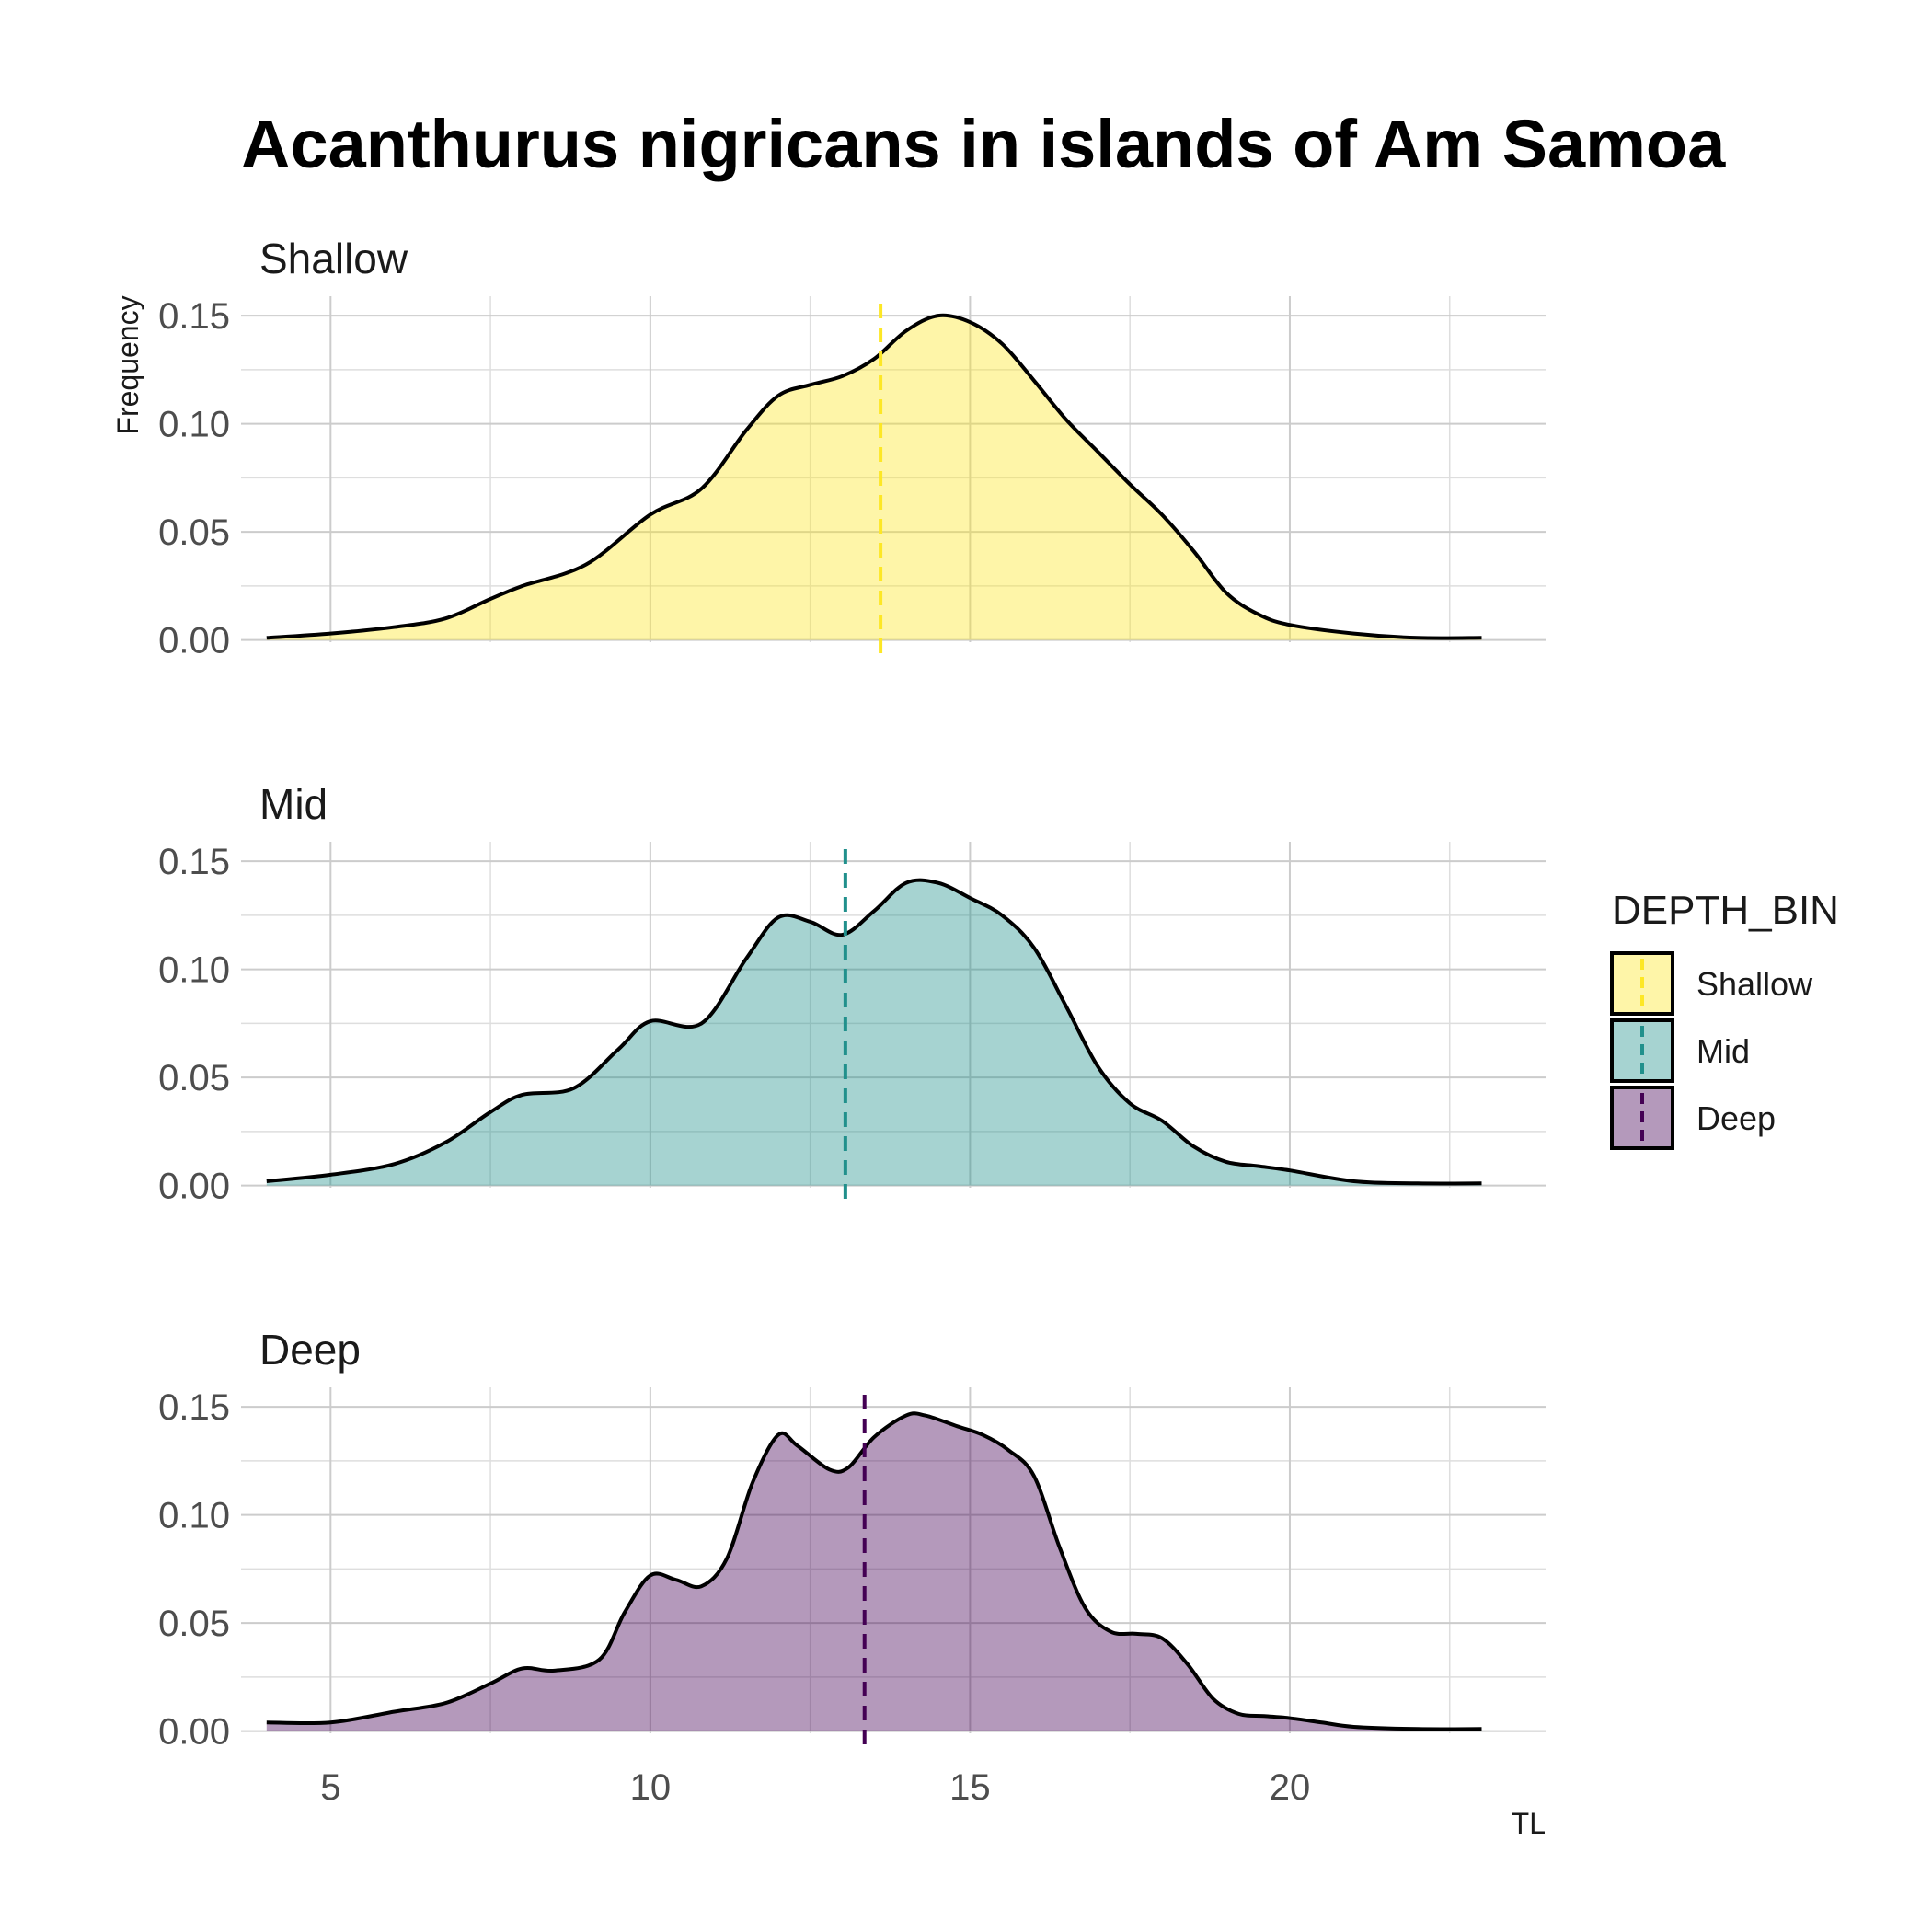 Image resolution: width=1932 pixels, height=1932 pixels. I want to click on x-tick-label: 5, so click(330, 1787).